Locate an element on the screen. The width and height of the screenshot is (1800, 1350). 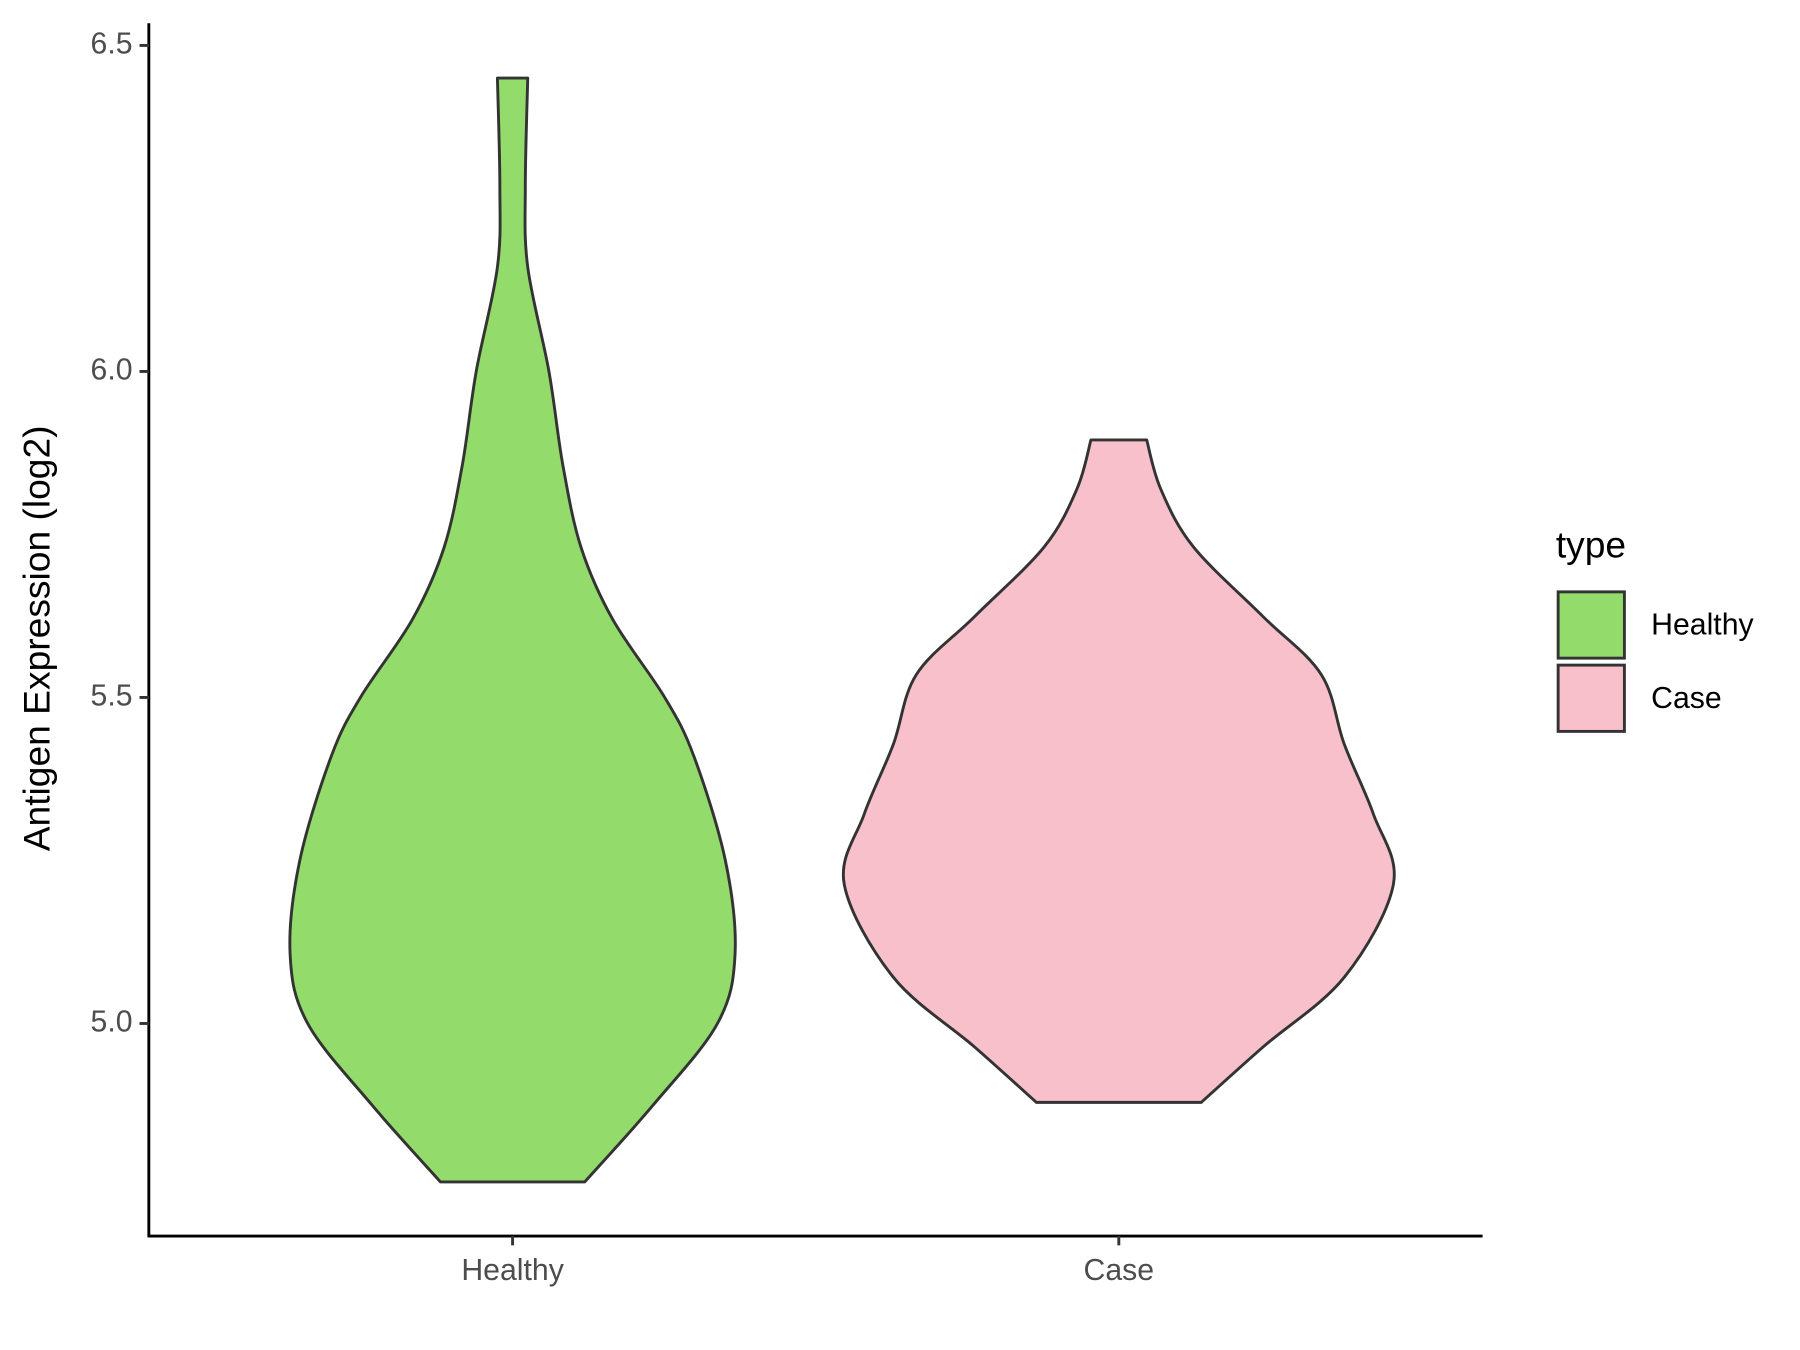
legend-label: Case is located at coordinates (1686, 698).